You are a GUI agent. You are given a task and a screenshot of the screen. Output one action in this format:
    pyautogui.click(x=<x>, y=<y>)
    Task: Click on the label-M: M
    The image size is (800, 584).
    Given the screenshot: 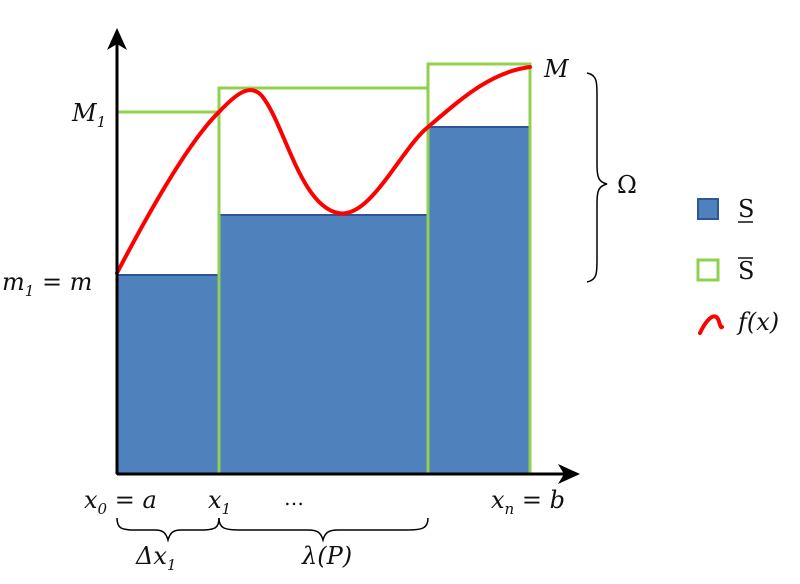 What is the action you would take?
    pyautogui.click(x=556, y=69)
    